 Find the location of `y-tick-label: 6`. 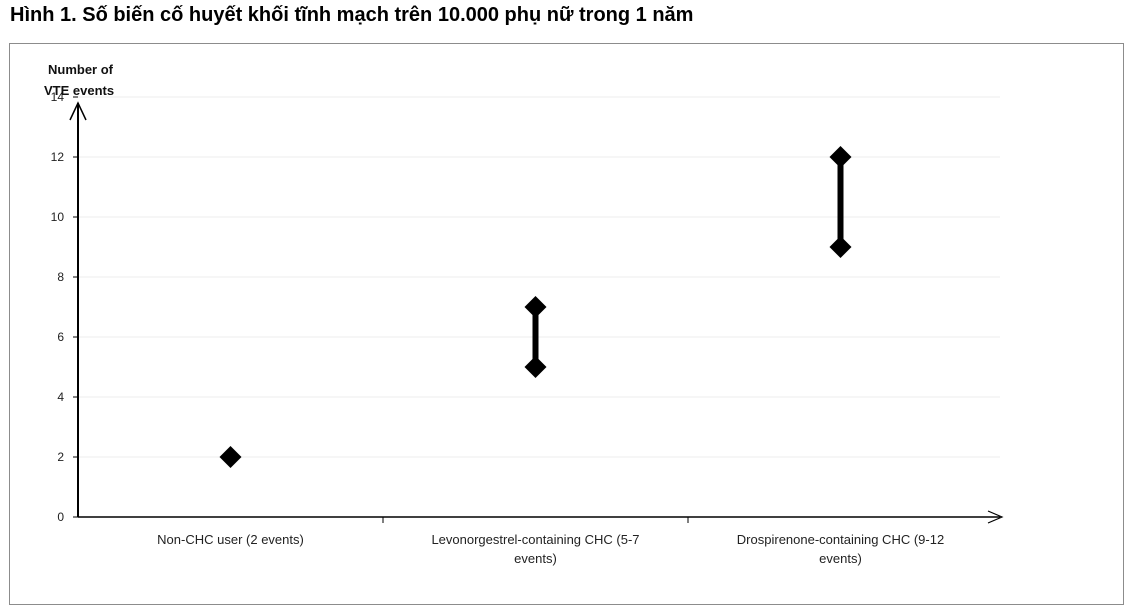

y-tick-label: 6 is located at coordinates (60, 337).